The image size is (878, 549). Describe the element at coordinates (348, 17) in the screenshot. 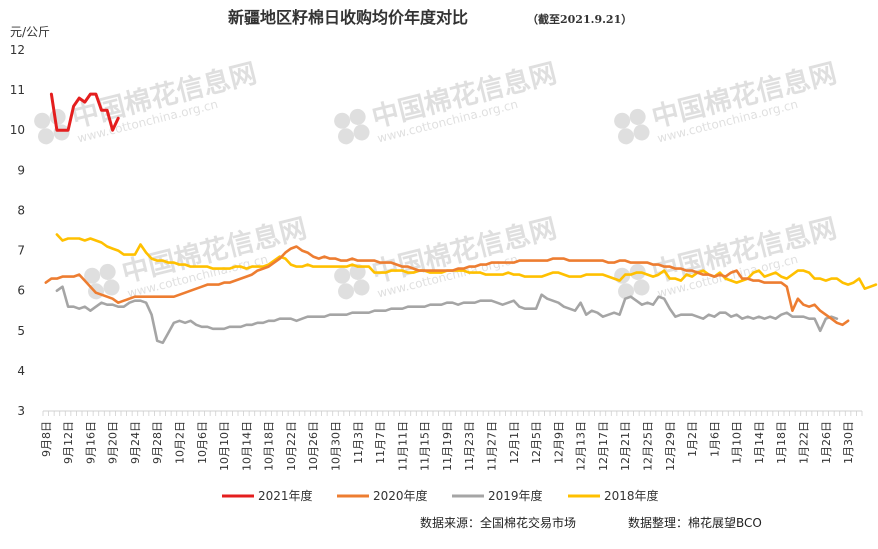

I see `chart-title-text: 新疆地区籽棉日收购均价年度对比` at that location.